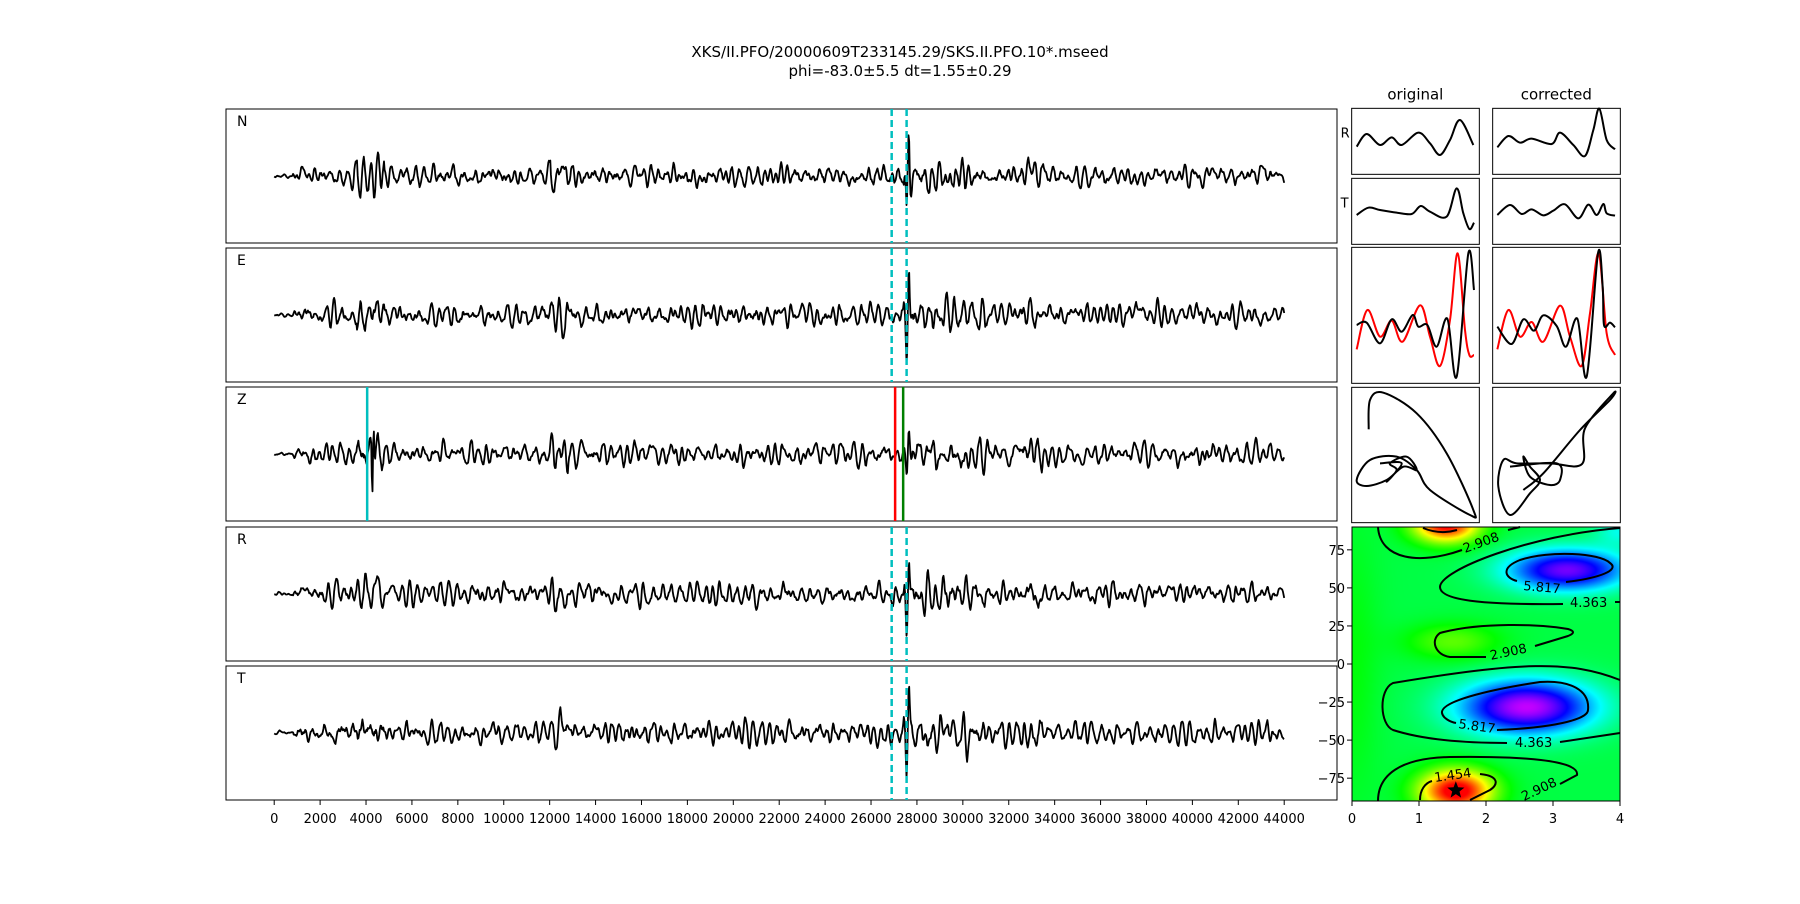 The width and height of the screenshot is (1800, 904). I want to click on trace-particle-original, so click(1416, 455).